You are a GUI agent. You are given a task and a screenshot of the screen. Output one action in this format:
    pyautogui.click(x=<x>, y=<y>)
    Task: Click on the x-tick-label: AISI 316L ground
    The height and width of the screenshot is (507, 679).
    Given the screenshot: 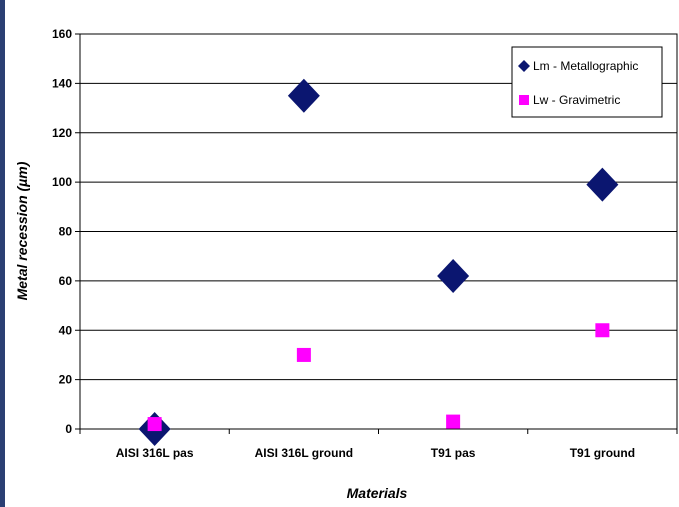 What is the action you would take?
    pyautogui.click(x=304, y=453)
    